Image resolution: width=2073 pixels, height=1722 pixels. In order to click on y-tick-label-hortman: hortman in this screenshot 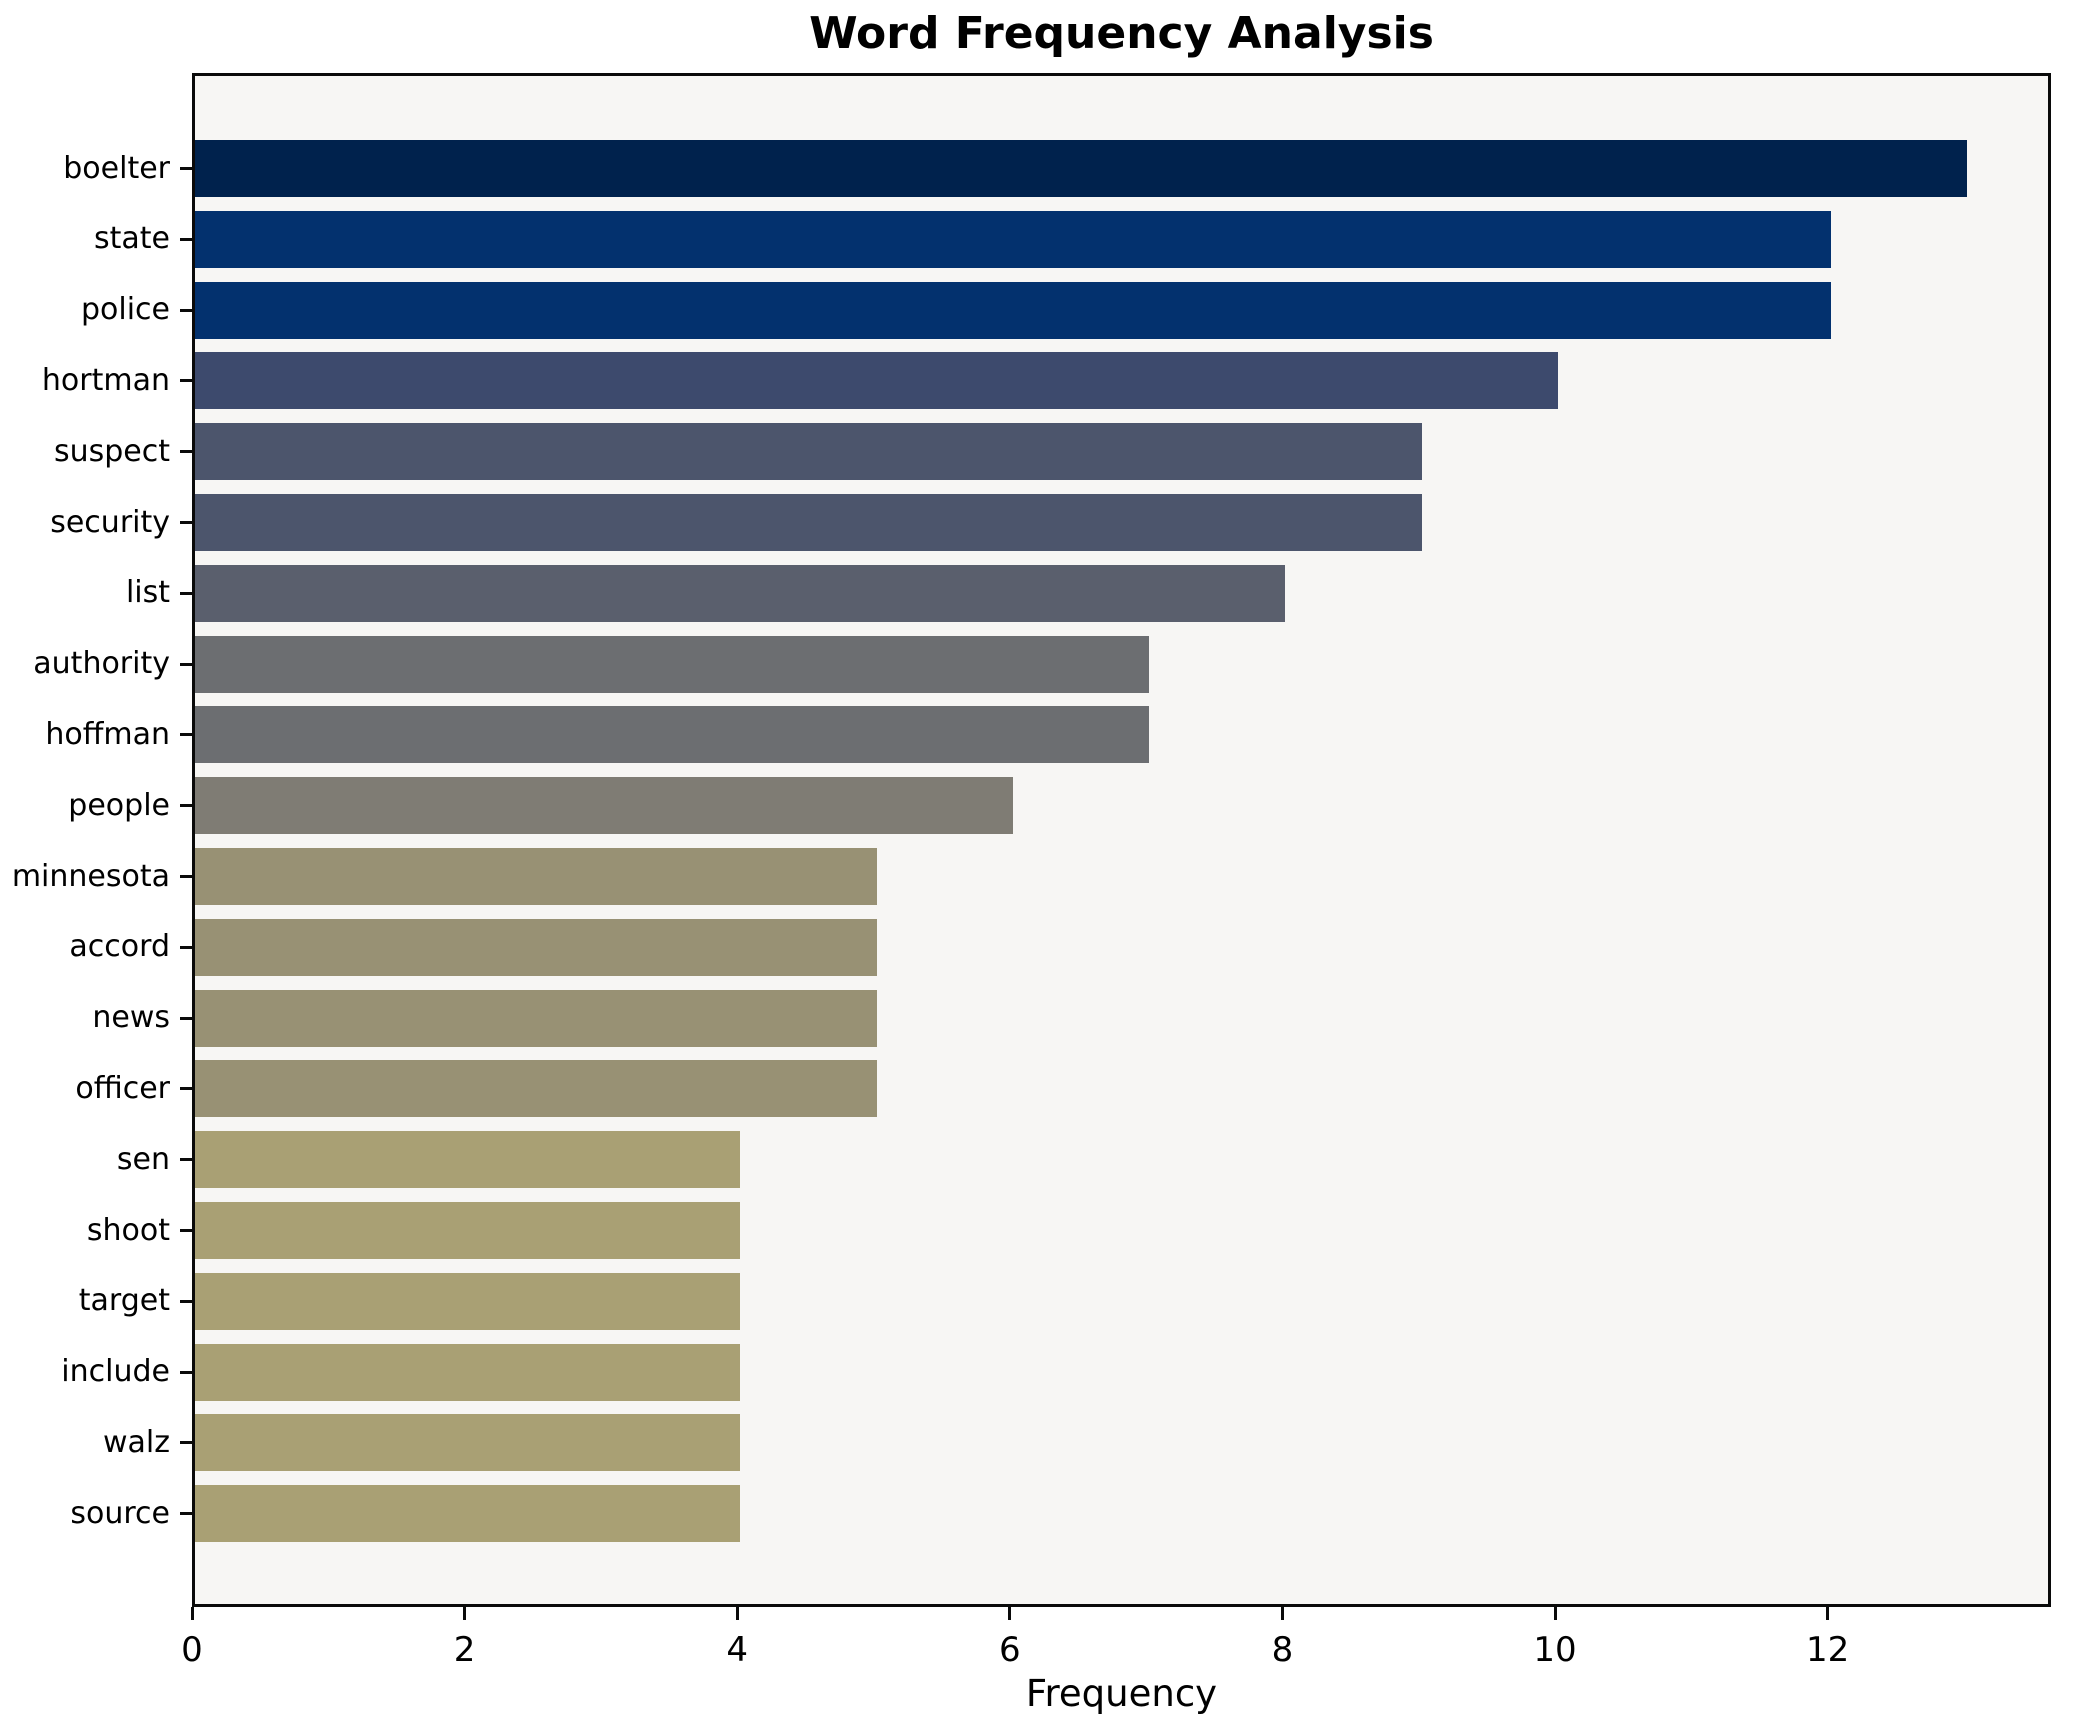, I will do `click(105, 380)`.